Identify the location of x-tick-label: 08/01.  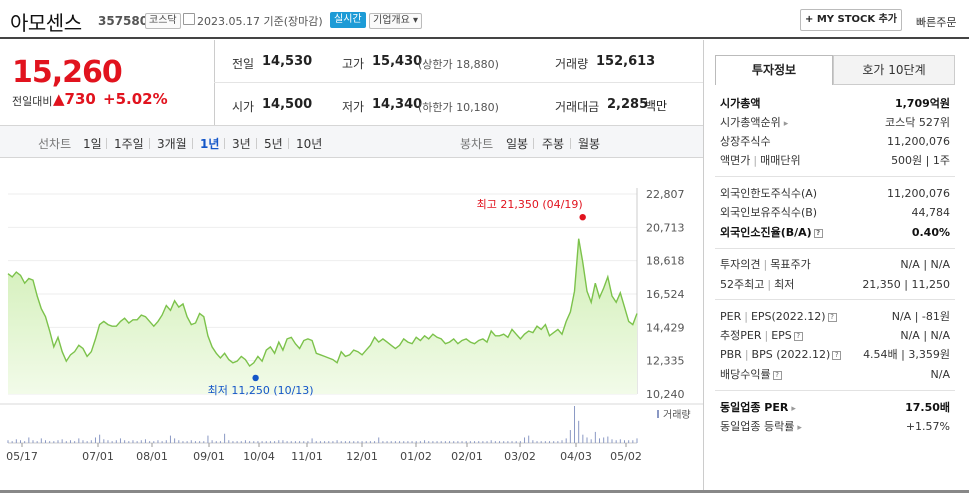
(152, 456).